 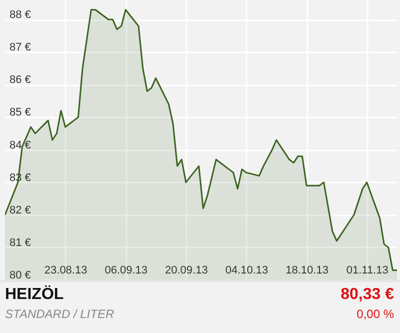 I want to click on text: 0,00 %, so click(x=375, y=314).